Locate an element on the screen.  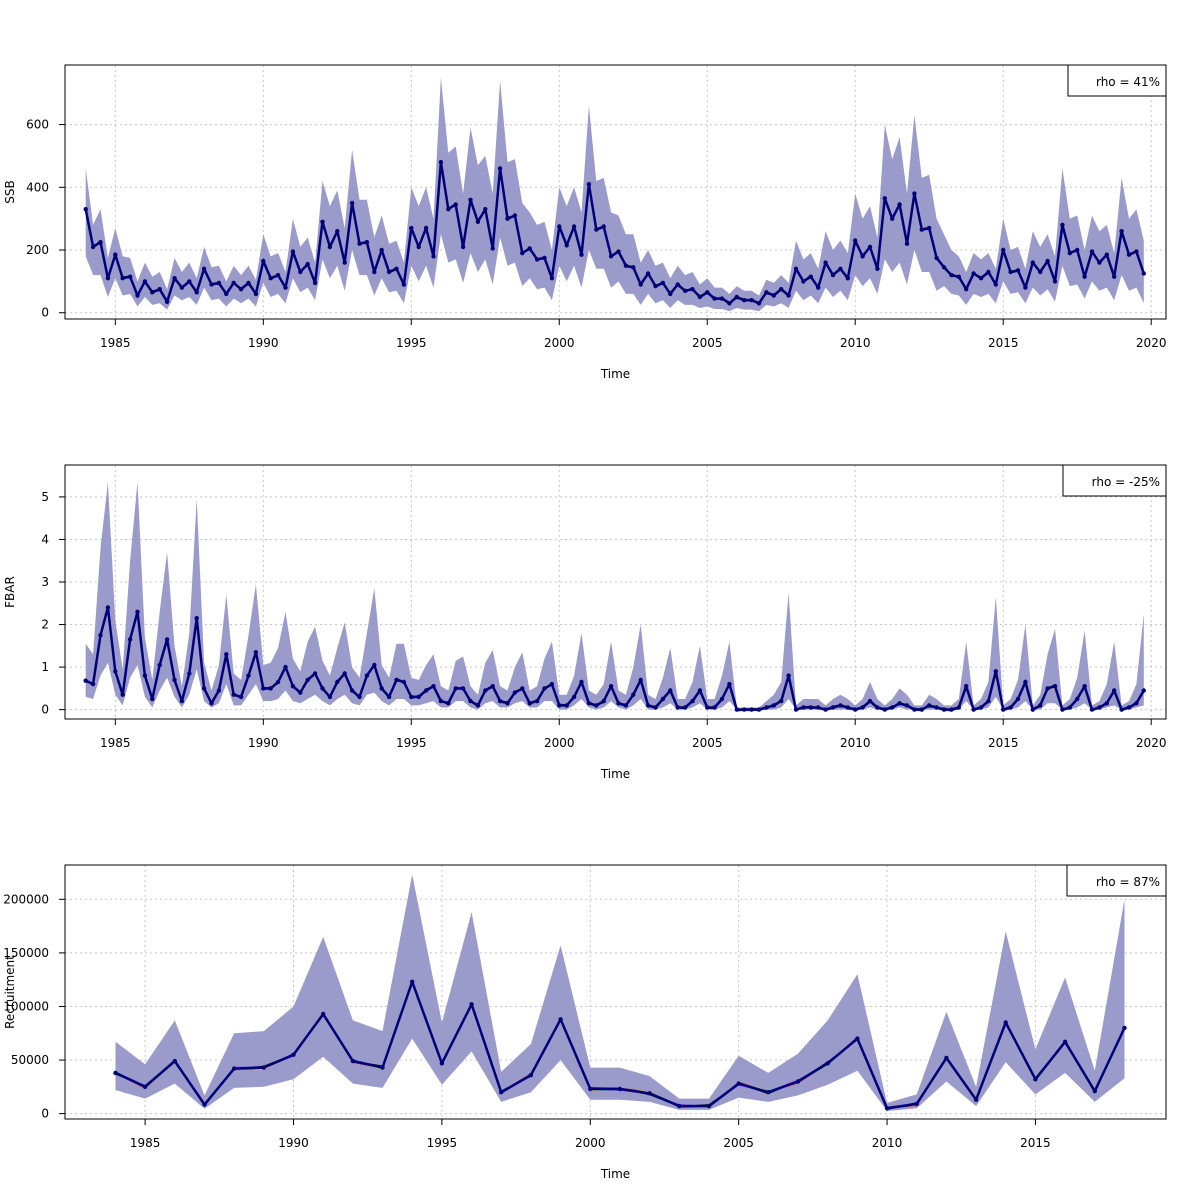
recruitment-y-axis-label: Recruitment is located at coordinates (10, 992).